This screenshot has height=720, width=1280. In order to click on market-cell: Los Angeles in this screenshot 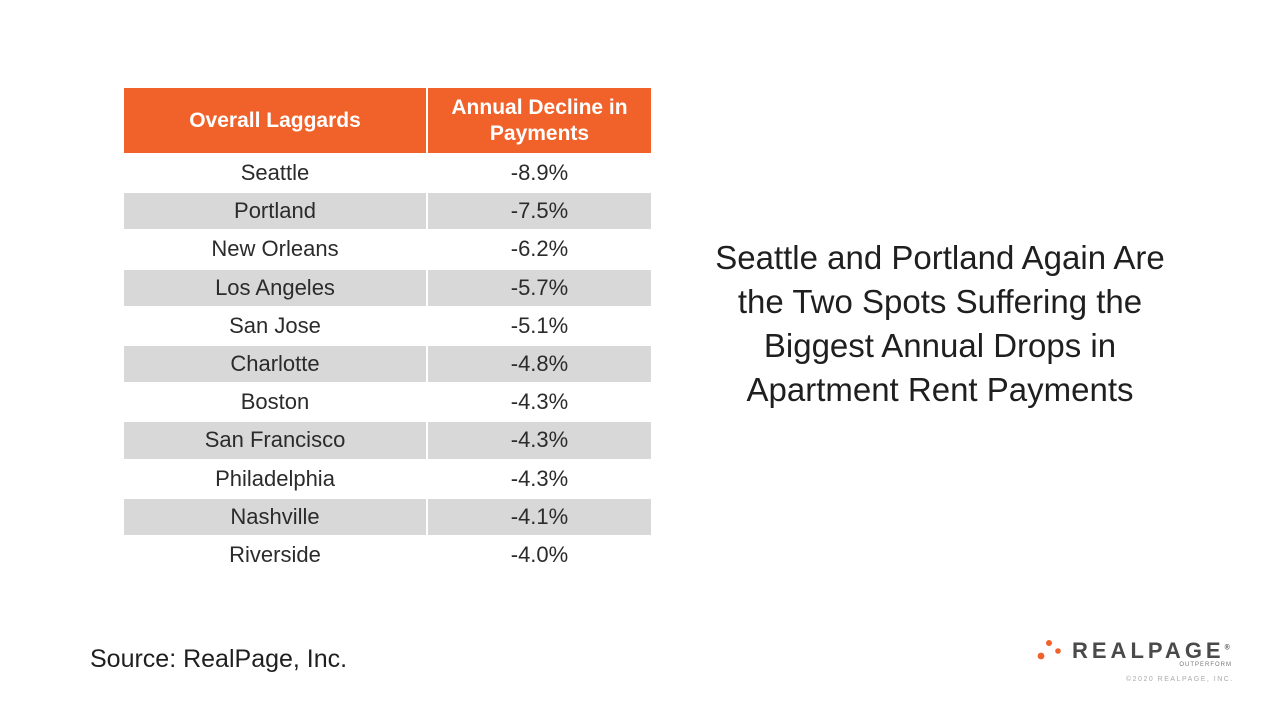, I will do `click(275, 287)`.